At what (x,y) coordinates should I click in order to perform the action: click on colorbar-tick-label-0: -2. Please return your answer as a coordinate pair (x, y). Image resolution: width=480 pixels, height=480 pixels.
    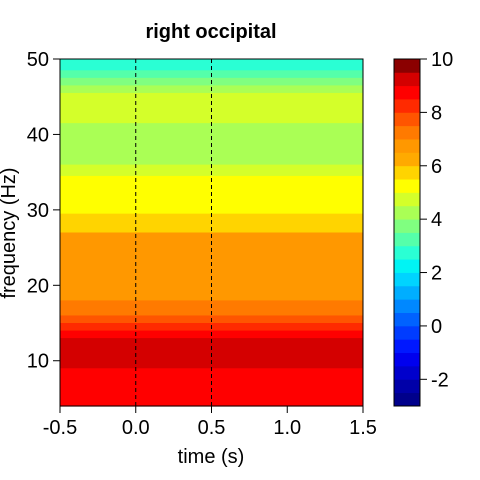
    Looking at the image, I should click on (440, 380).